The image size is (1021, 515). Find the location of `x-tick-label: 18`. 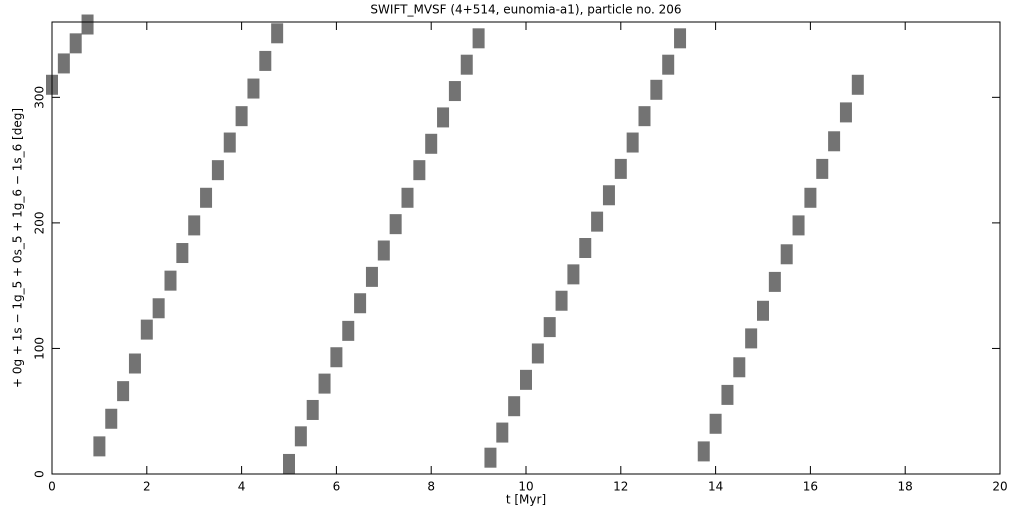

x-tick-label: 18 is located at coordinates (905, 487).